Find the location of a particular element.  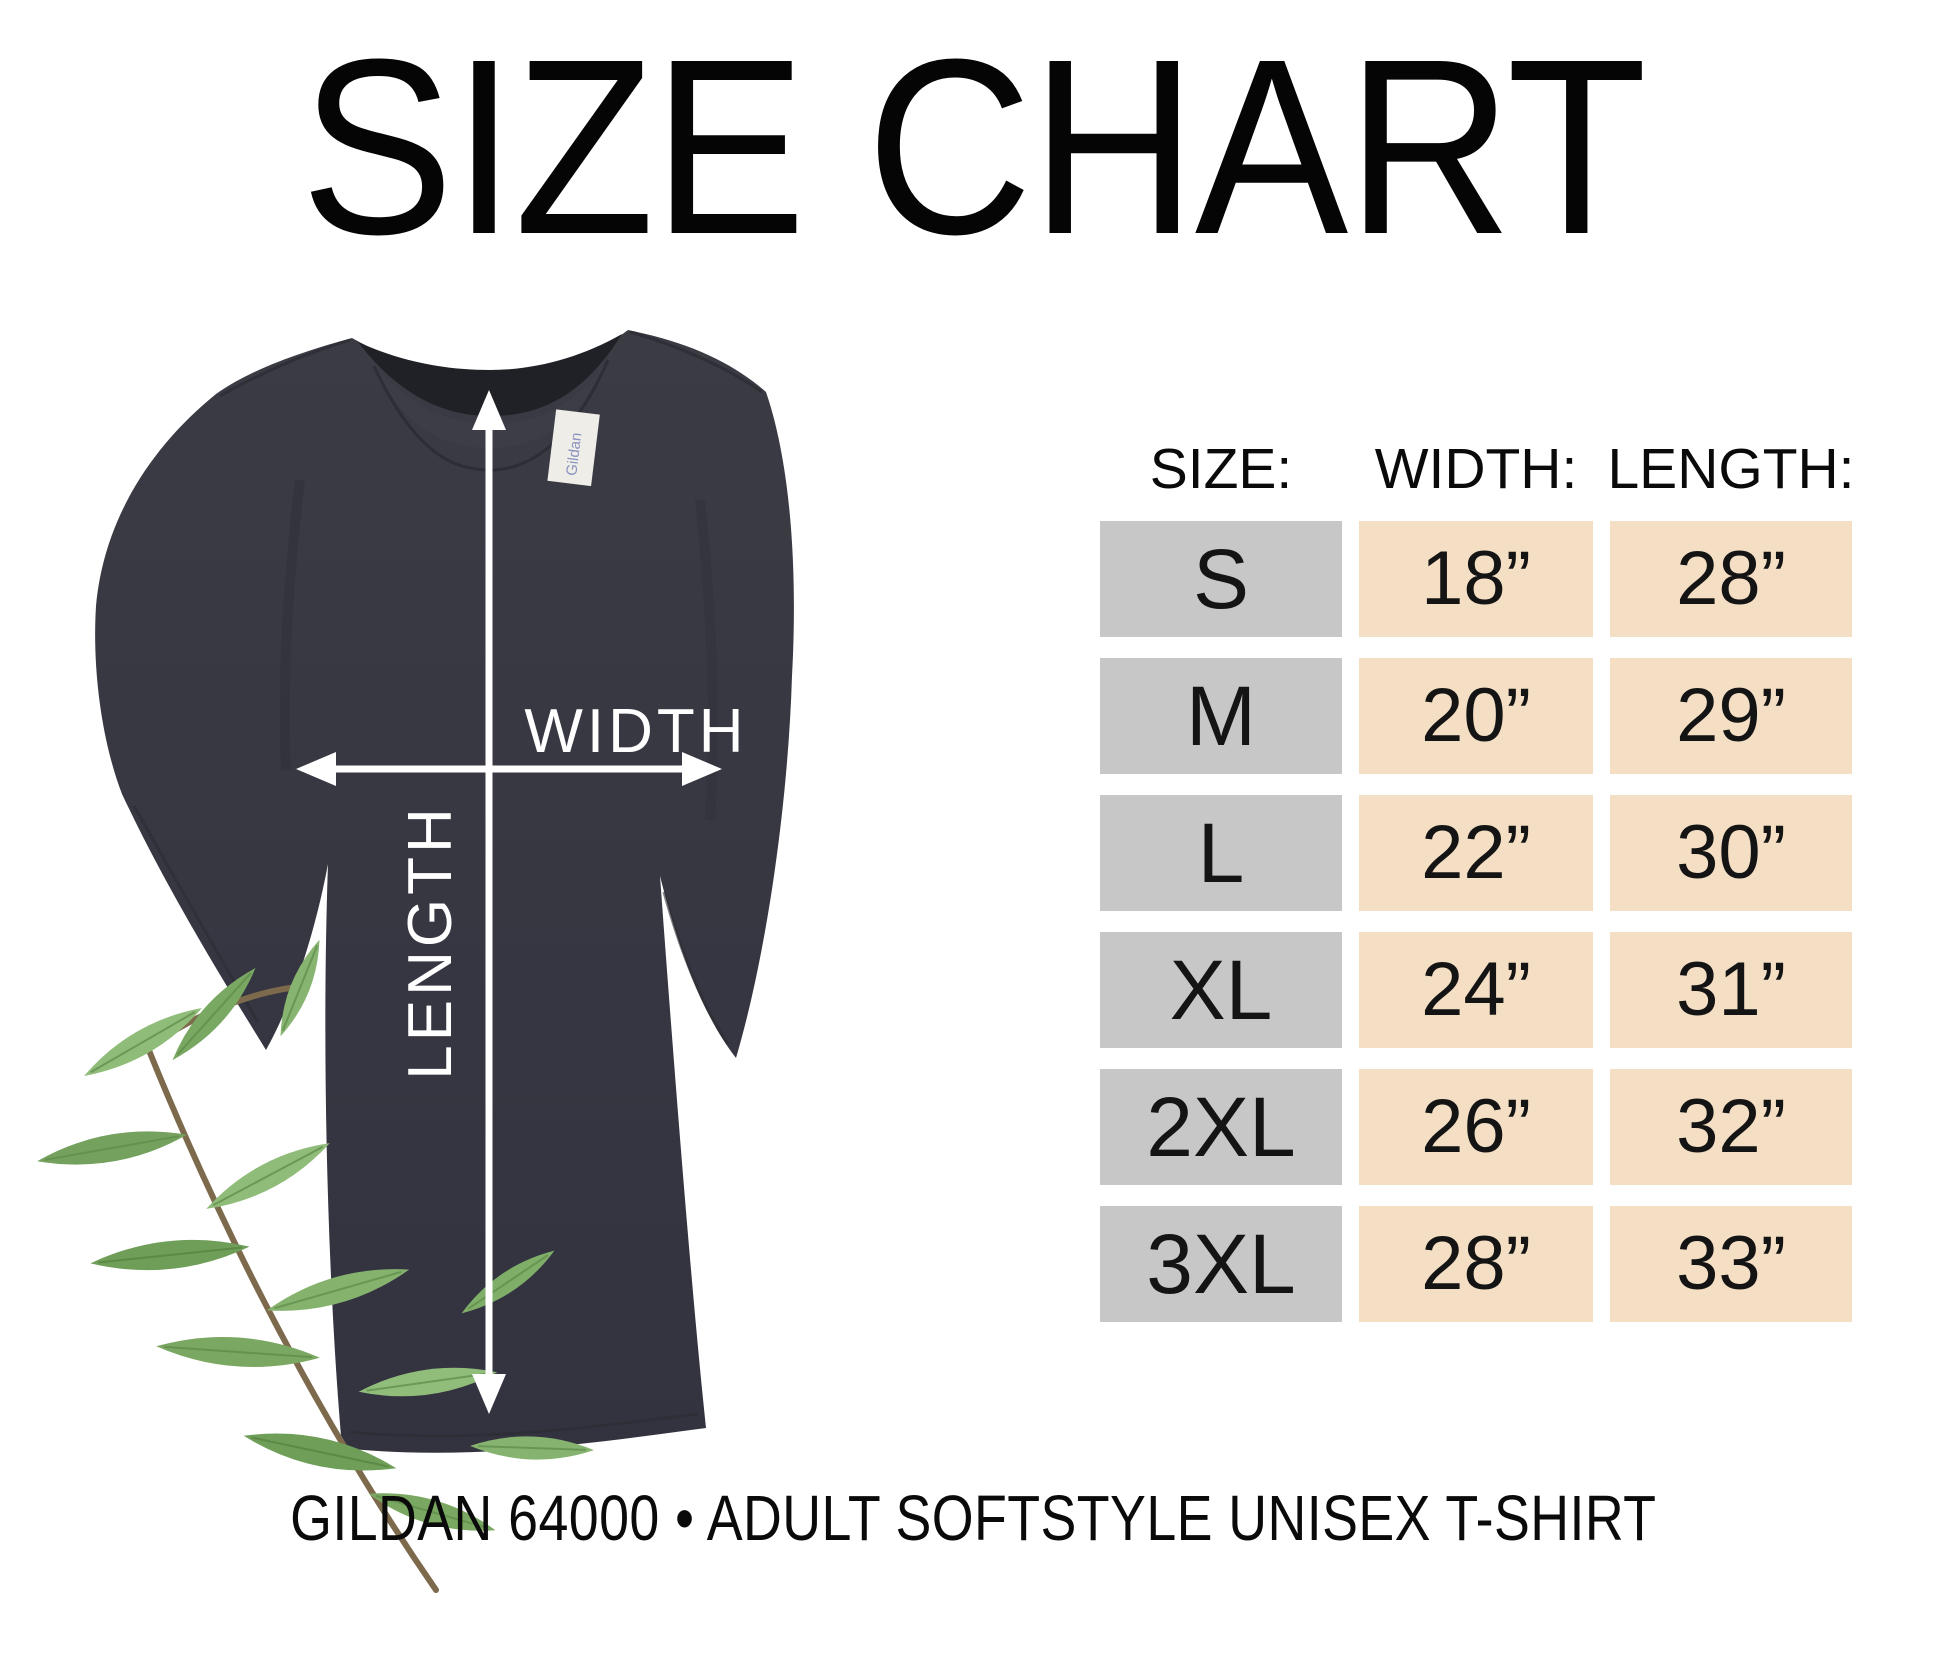

page-title-text: SIZE CHART is located at coordinates (974, 146).